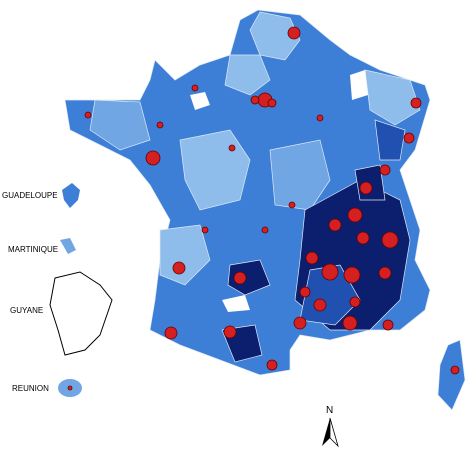  I want to click on overseas-label: GUYANE, so click(26, 310).